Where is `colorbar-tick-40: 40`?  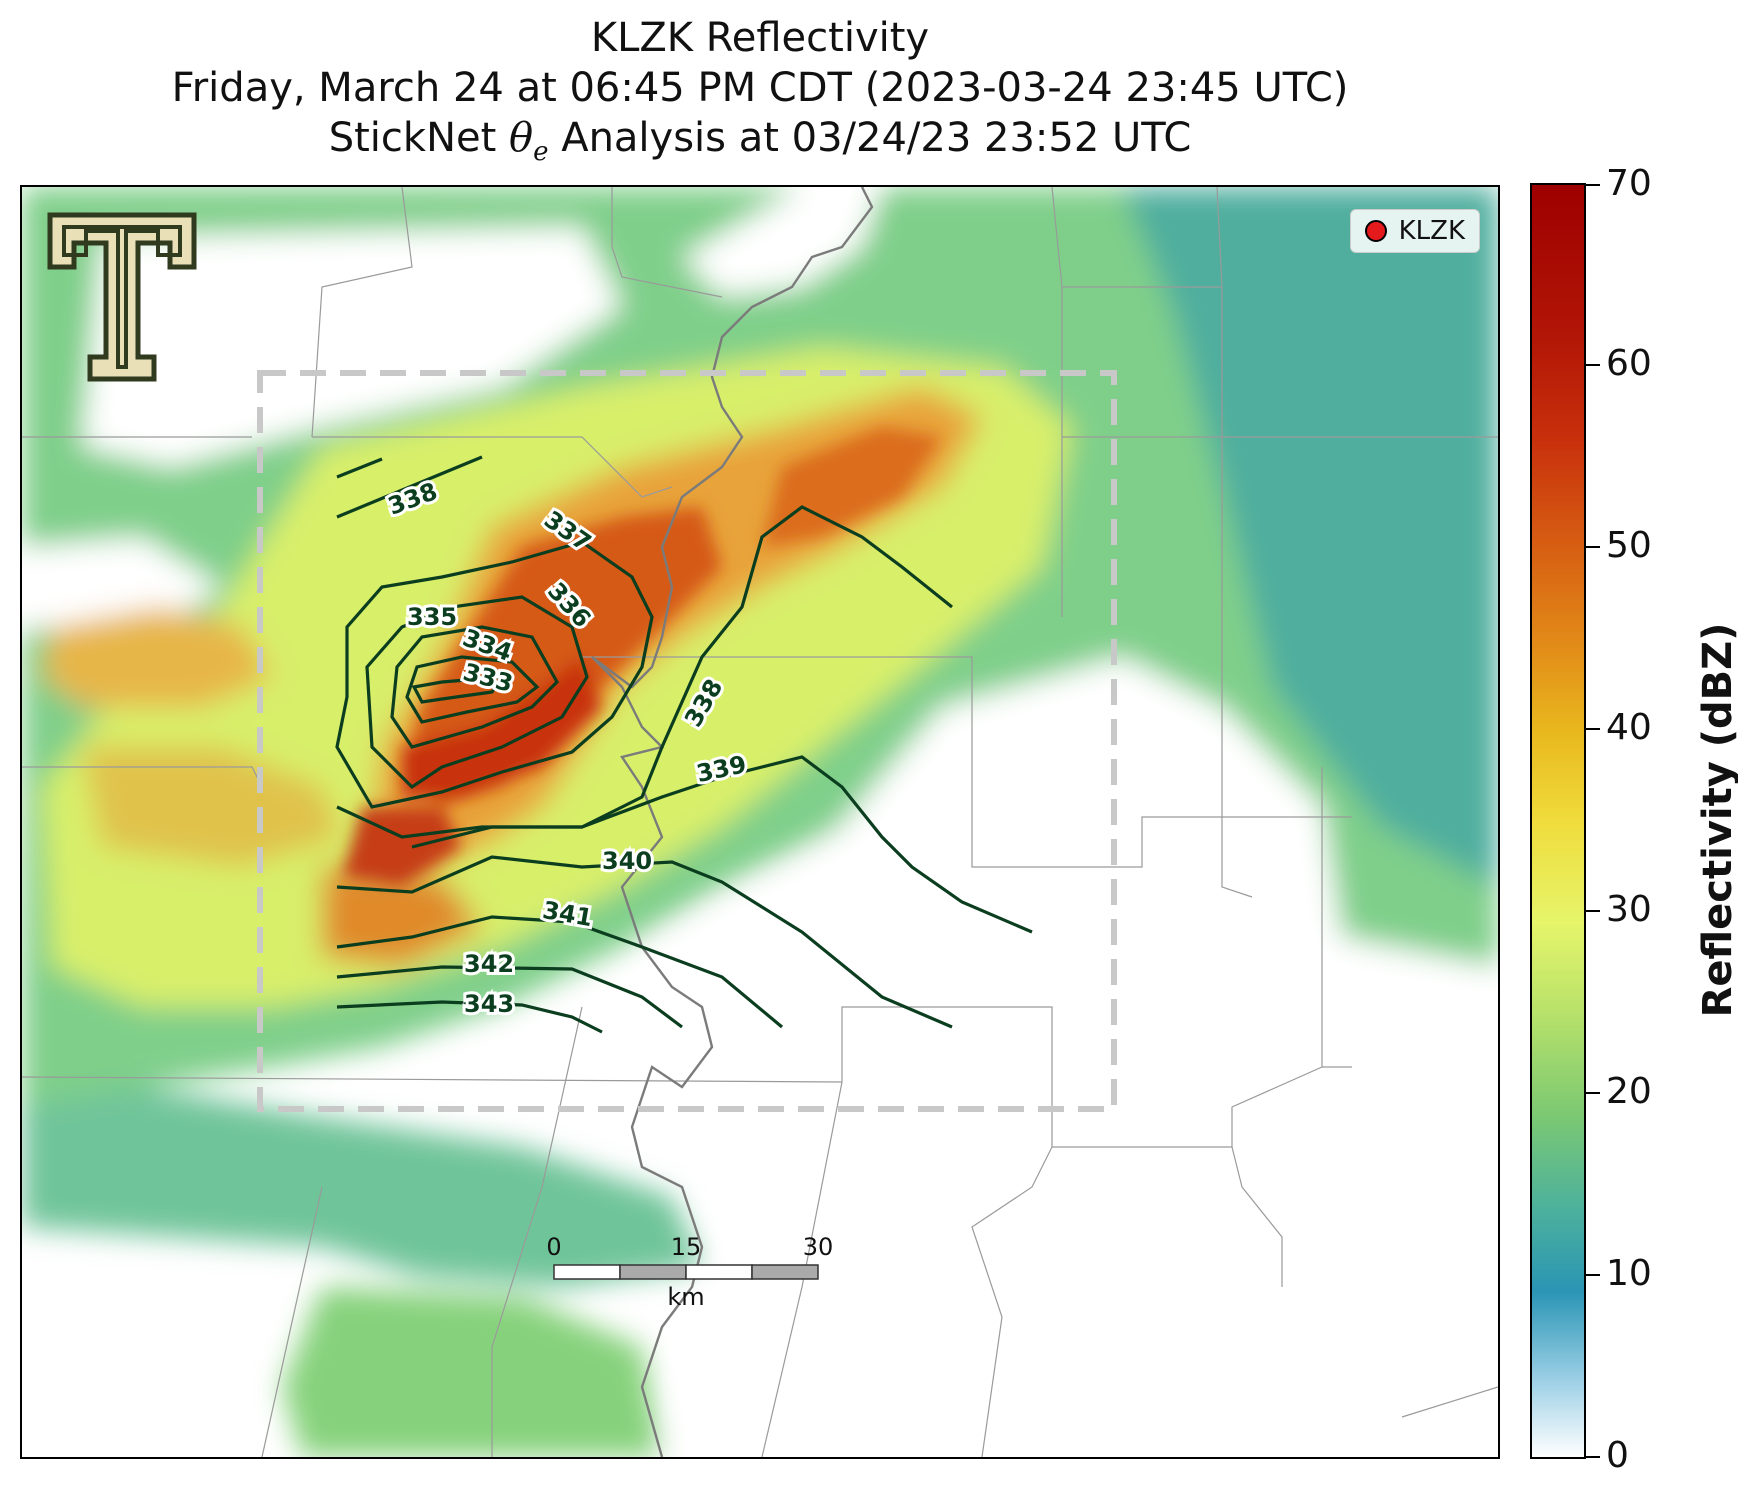
colorbar-tick-40: 40 is located at coordinates (1629, 727).